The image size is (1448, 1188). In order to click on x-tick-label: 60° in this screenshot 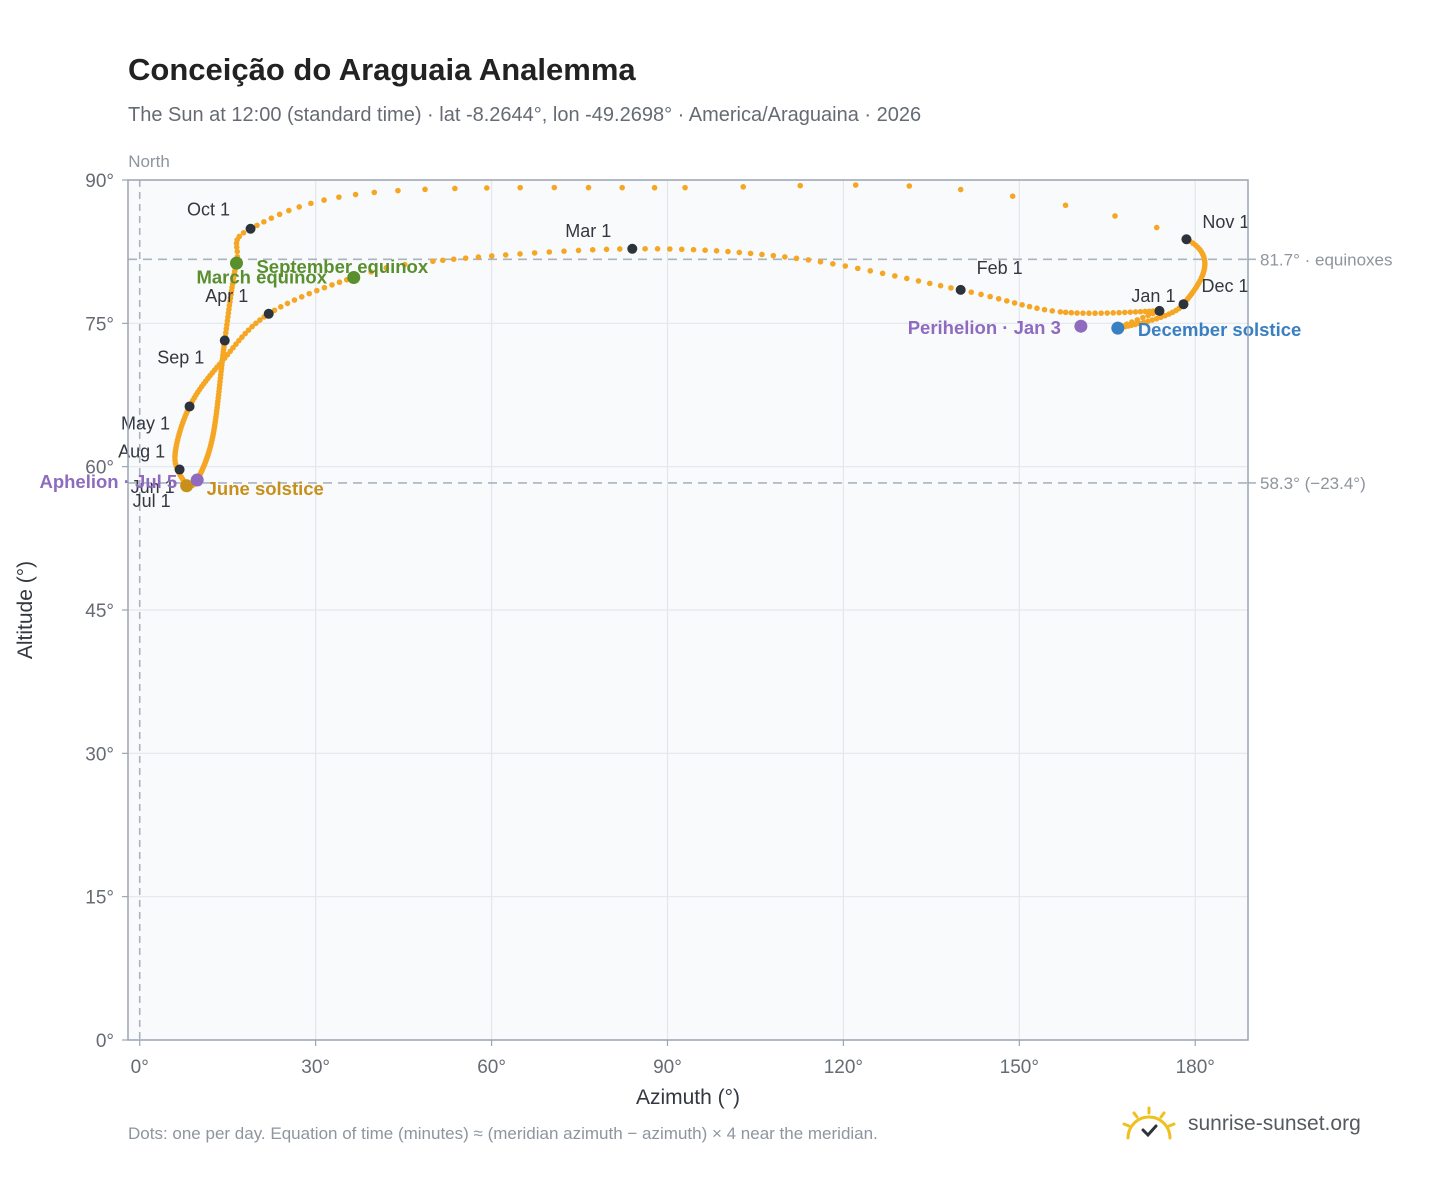, I will do `click(491, 1067)`.